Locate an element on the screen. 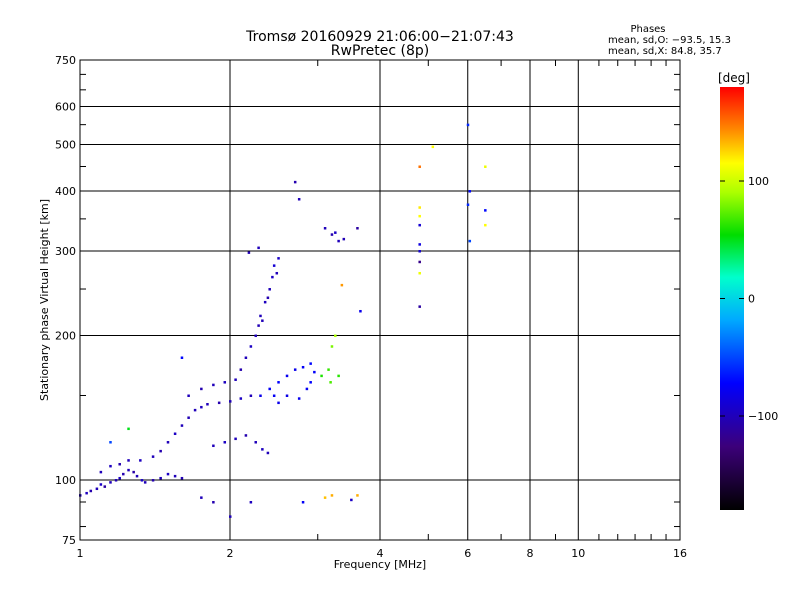 The height and width of the screenshot is (600, 800). y-tick-label: 75 is located at coordinates (69, 540).